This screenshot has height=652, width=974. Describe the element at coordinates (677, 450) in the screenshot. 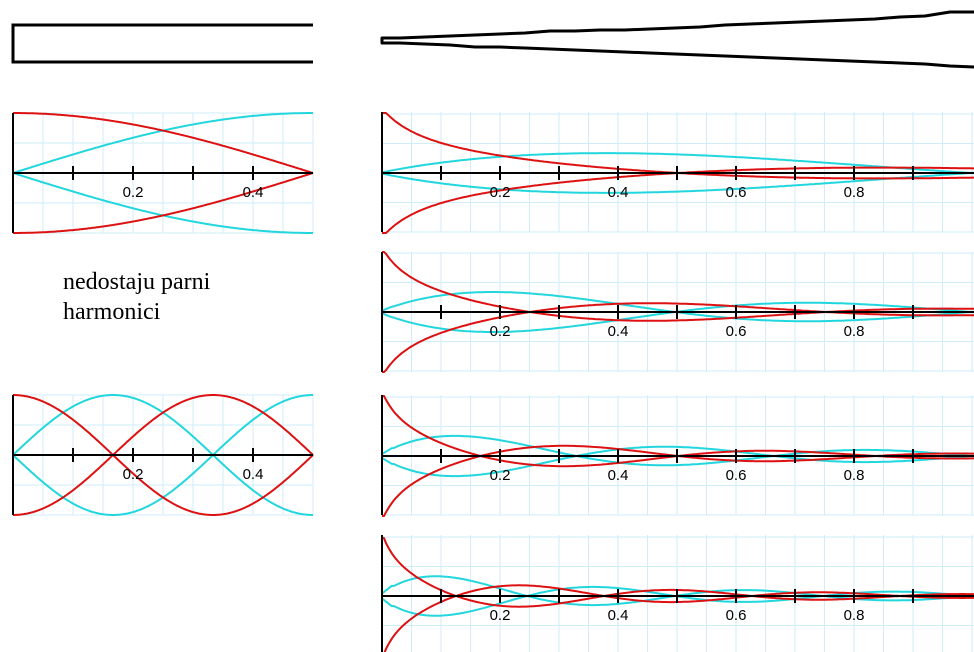

I see `cone-mode-3-cyan-upper-curve` at that location.